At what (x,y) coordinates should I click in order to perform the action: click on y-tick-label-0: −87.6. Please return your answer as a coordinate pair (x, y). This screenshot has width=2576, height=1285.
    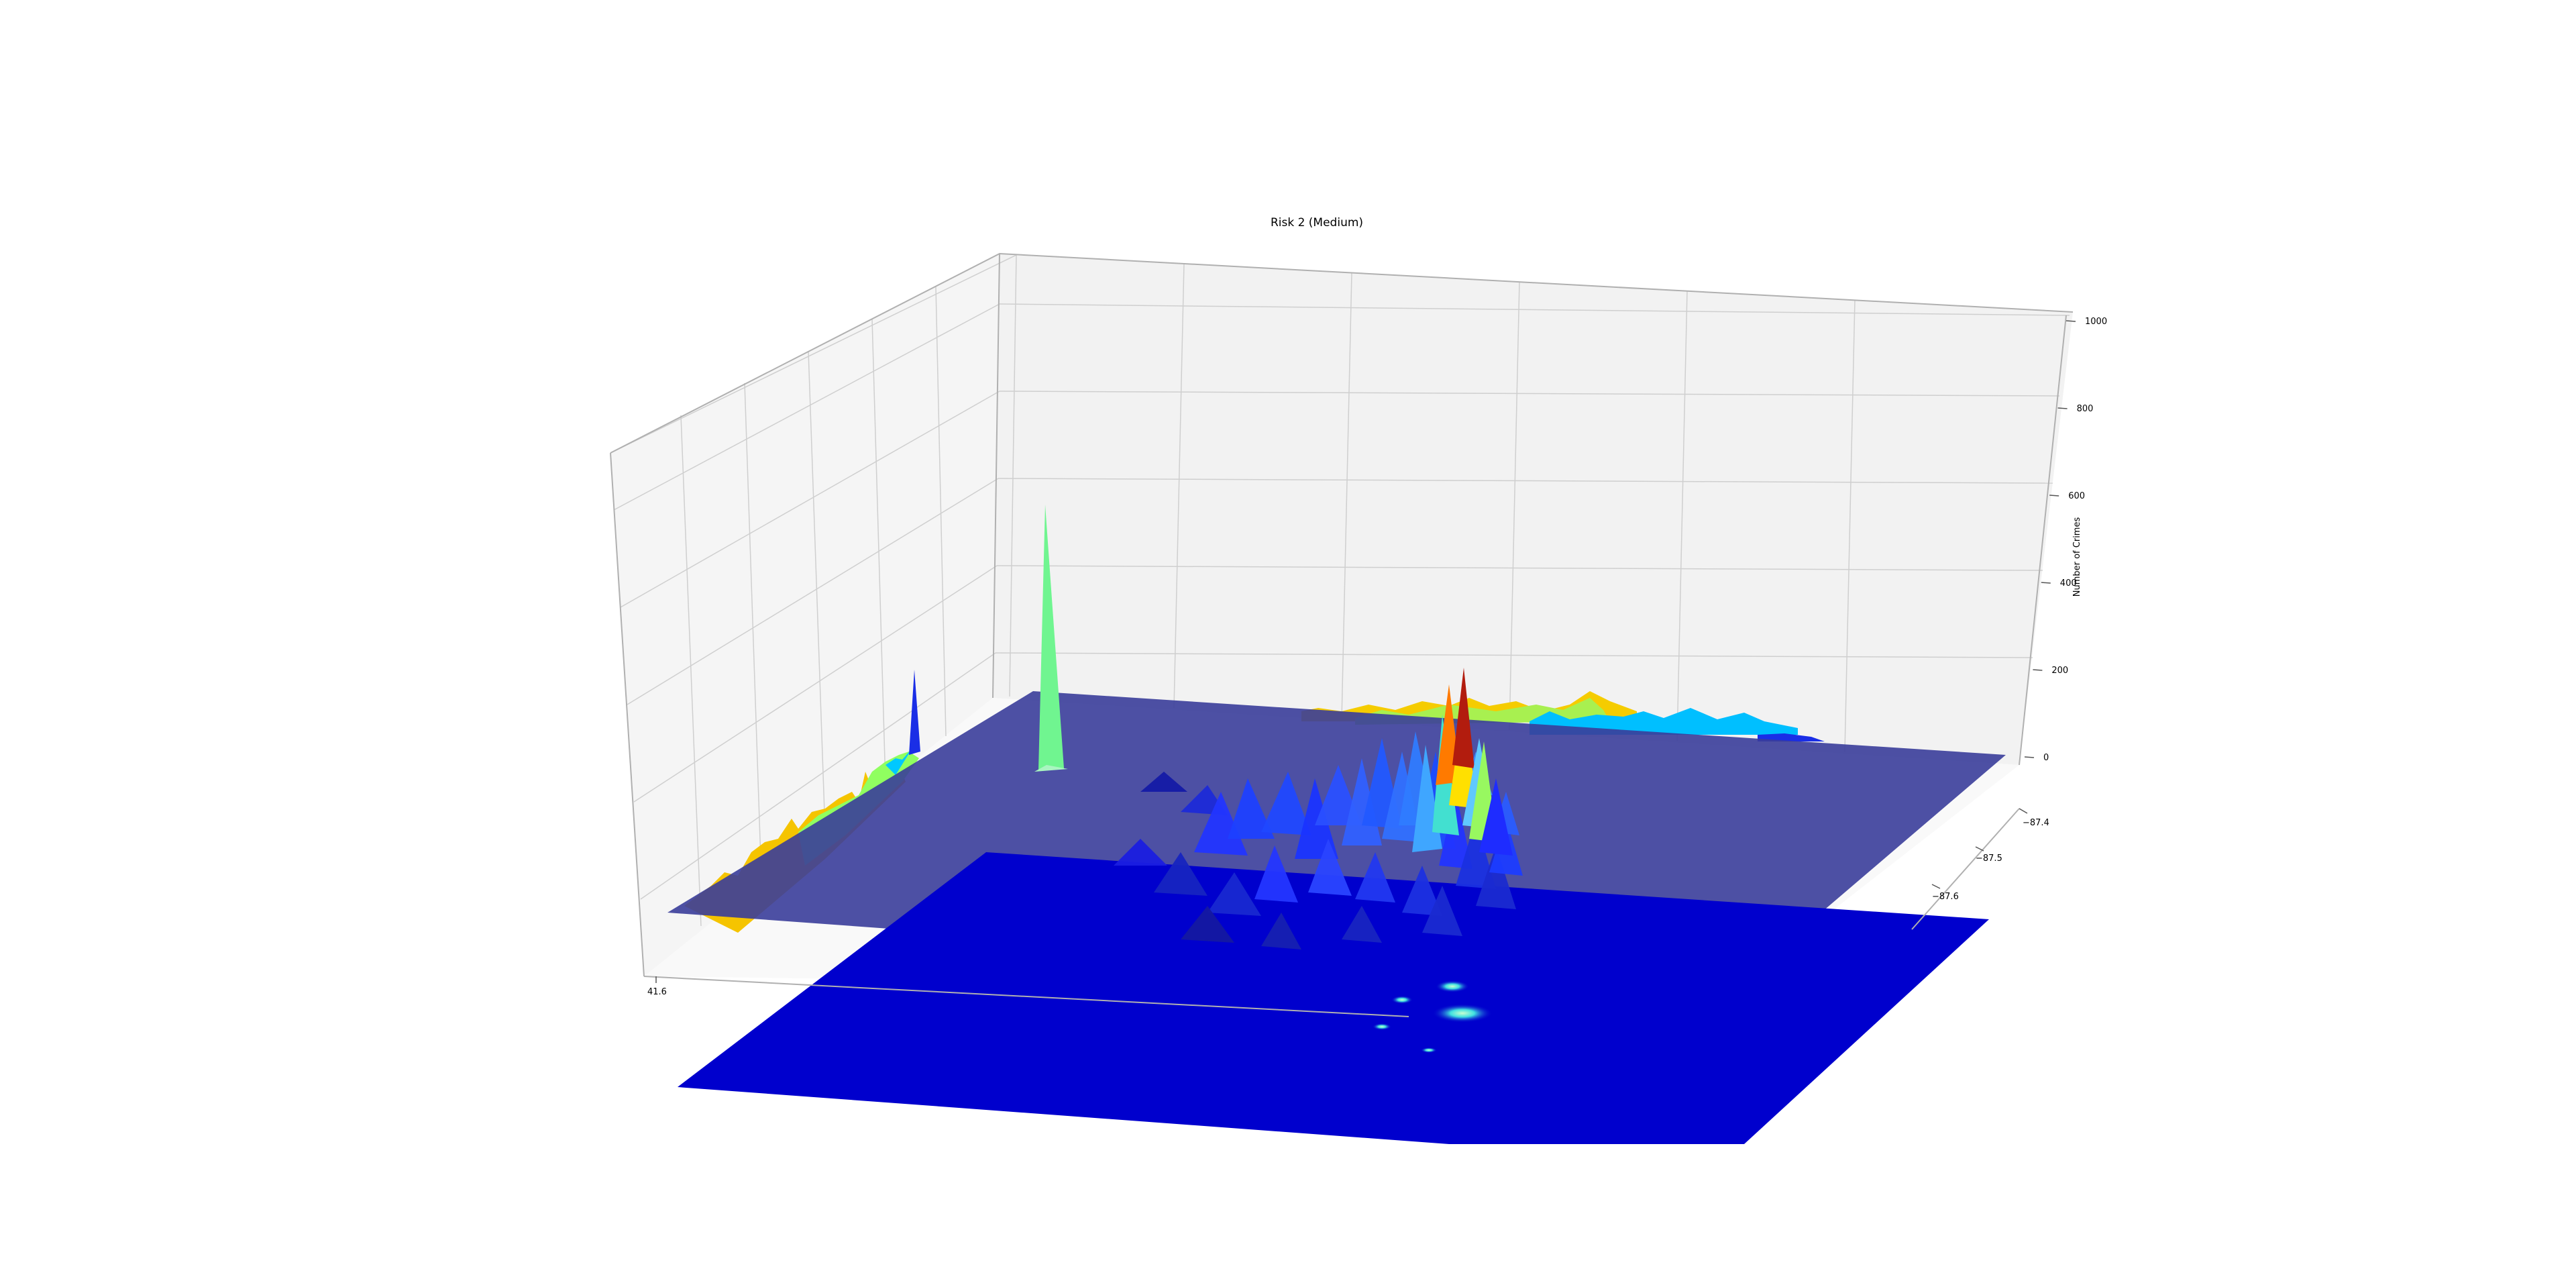
    Looking at the image, I should click on (1945, 897).